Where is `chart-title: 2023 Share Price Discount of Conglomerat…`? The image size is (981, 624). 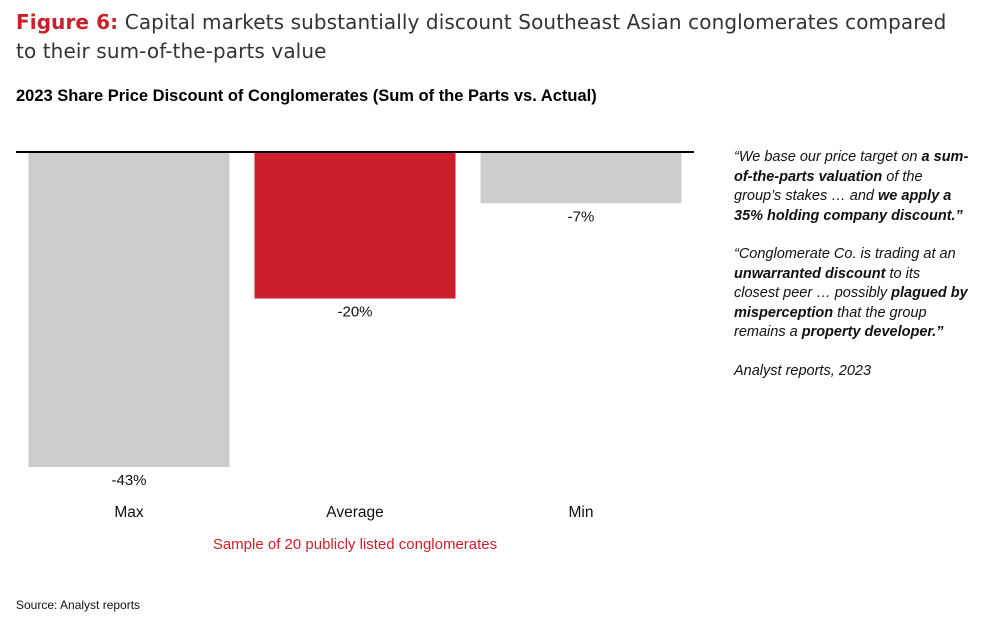 chart-title: 2023 Share Price Discount of Conglomerat… is located at coordinates (306, 96).